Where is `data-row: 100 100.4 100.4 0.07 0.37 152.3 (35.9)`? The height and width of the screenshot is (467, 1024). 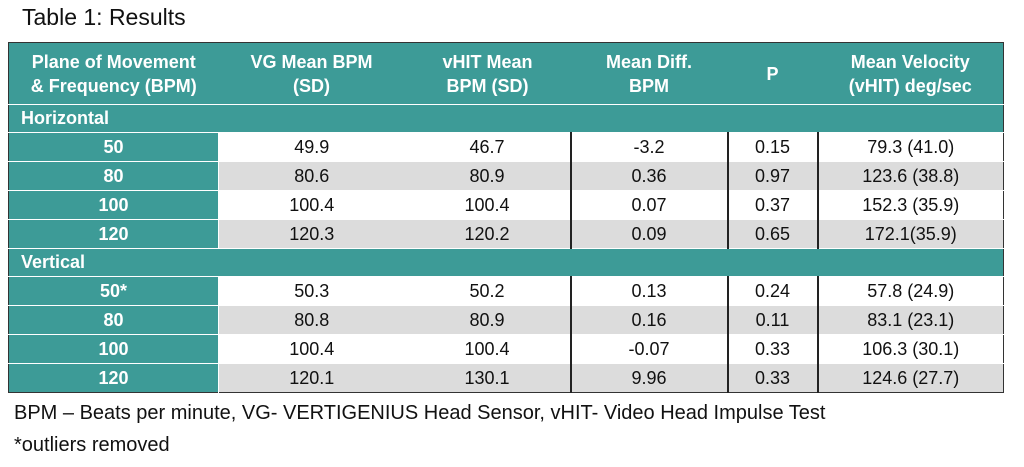 data-row: 100 100.4 100.4 0.07 0.37 152.3 (35.9) is located at coordinates (506, 205).